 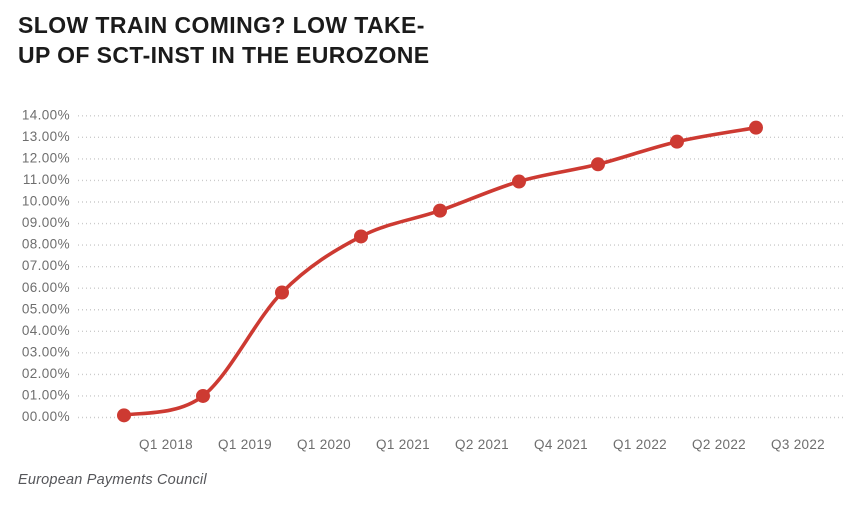 I want to click on x-axis-tick-label: Q2 2021, so click(x=482, y=444).